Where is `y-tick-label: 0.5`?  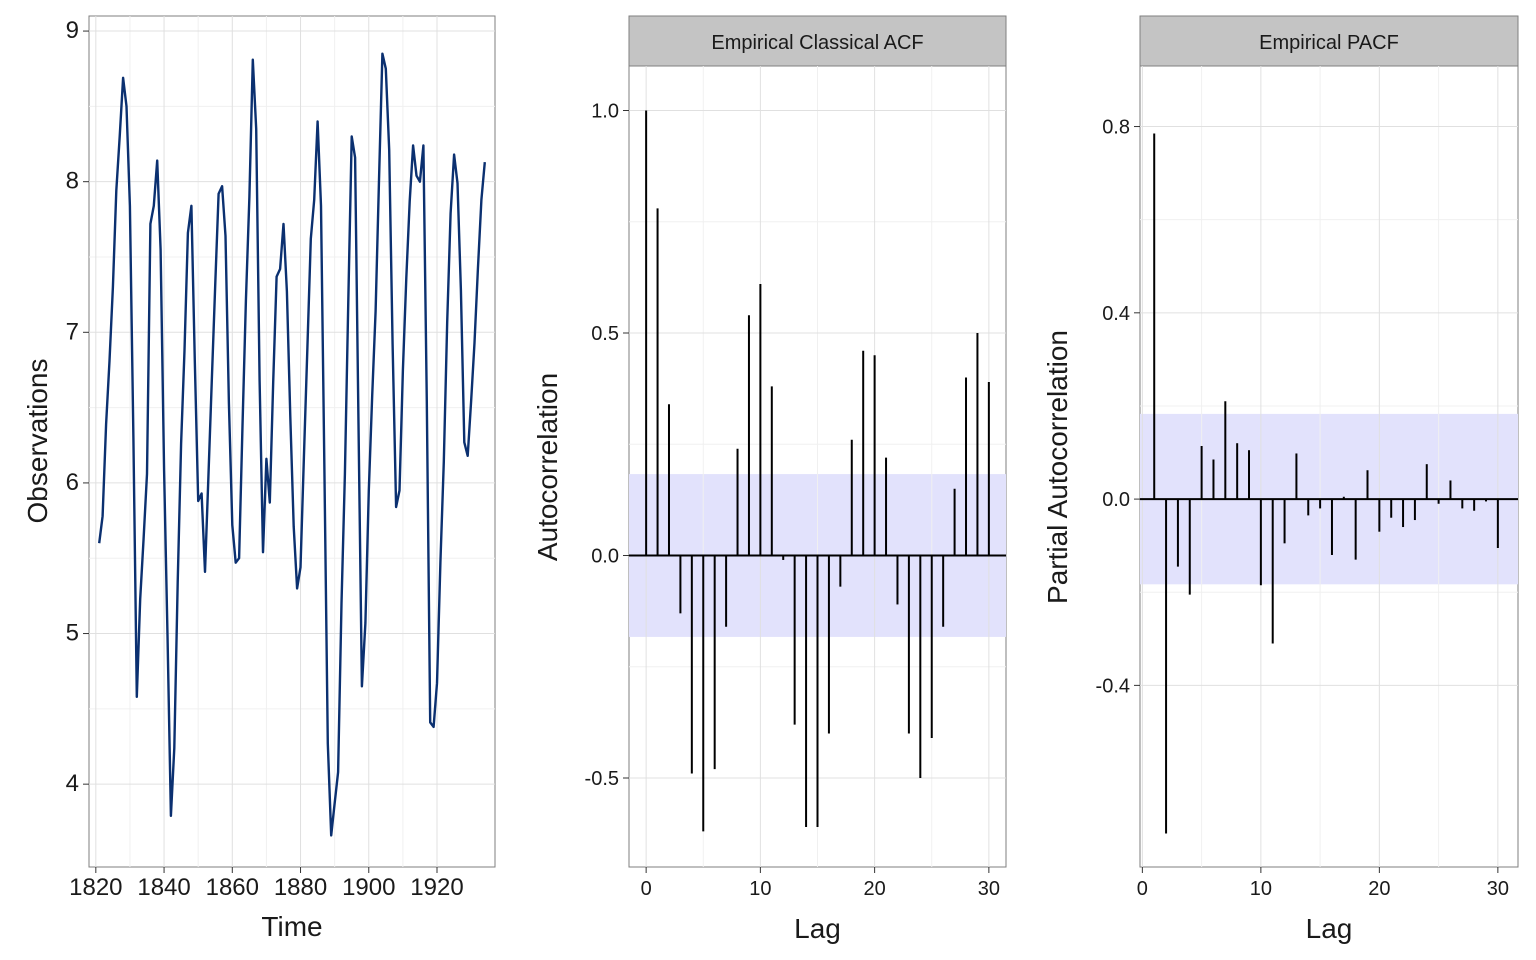 y-tick-label: 0.5 is located at coordinates (605, 334).